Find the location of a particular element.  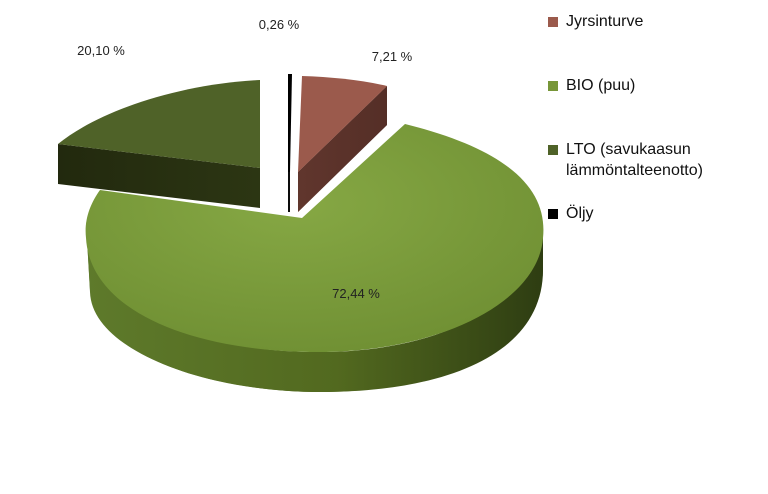

legend-item-jyrsinturve: Jyrsinturve is located at coordinates (655, 21).